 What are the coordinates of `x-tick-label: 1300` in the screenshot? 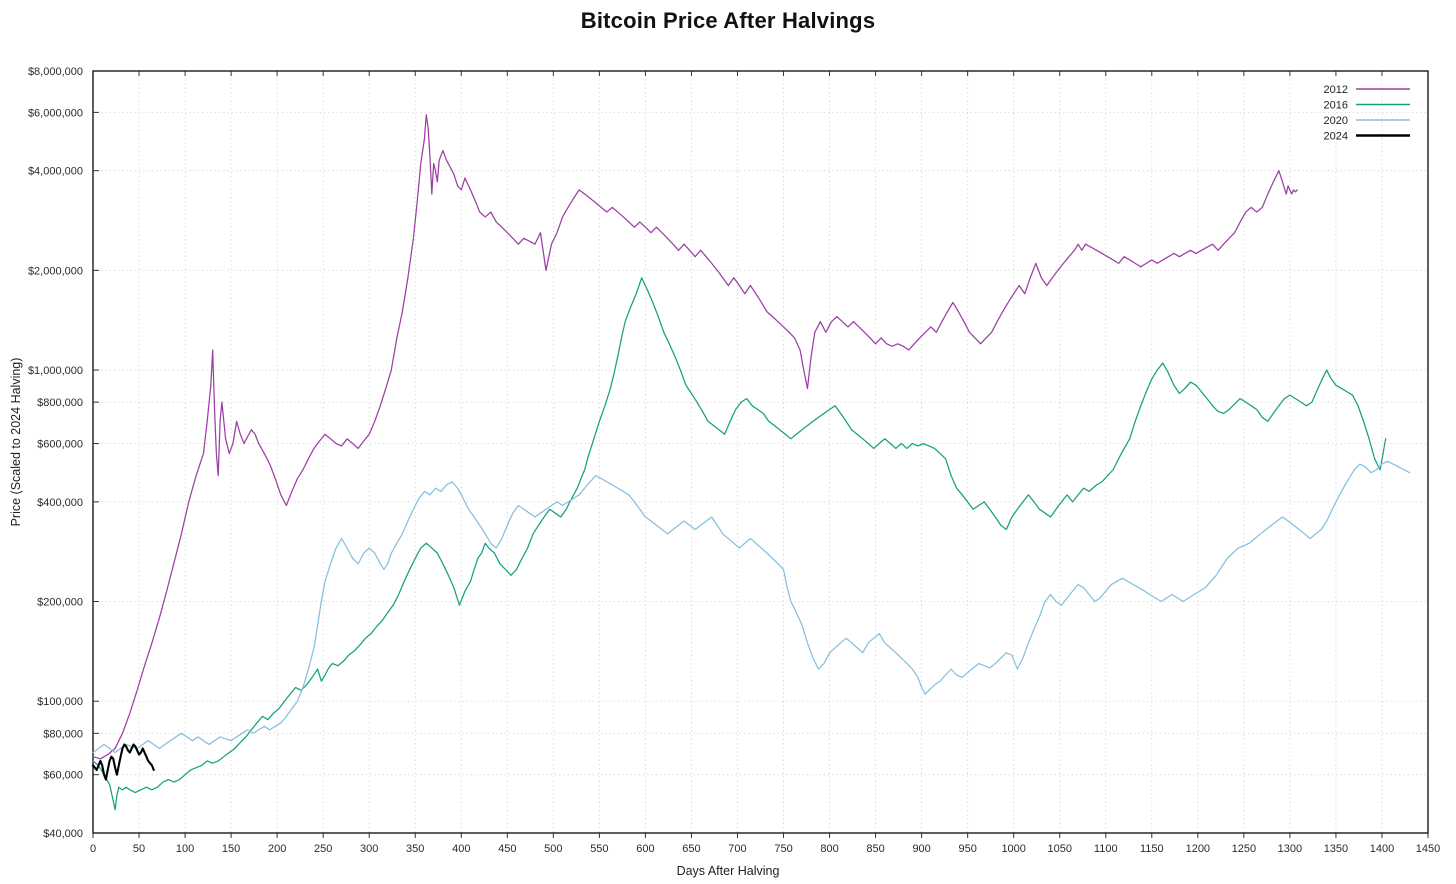 It's located at (1290, 849).